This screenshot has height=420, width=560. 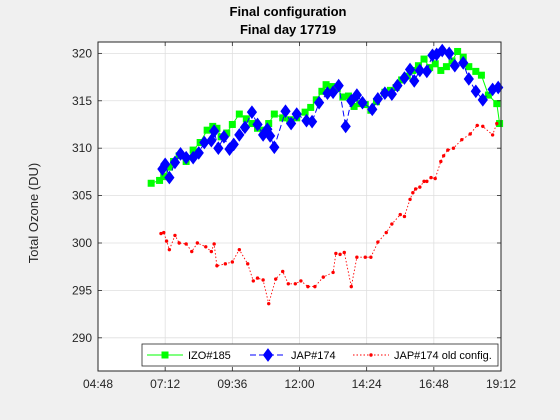 I want to click on chart-subtitle: Final day 17719, so click(x=288, y=29).